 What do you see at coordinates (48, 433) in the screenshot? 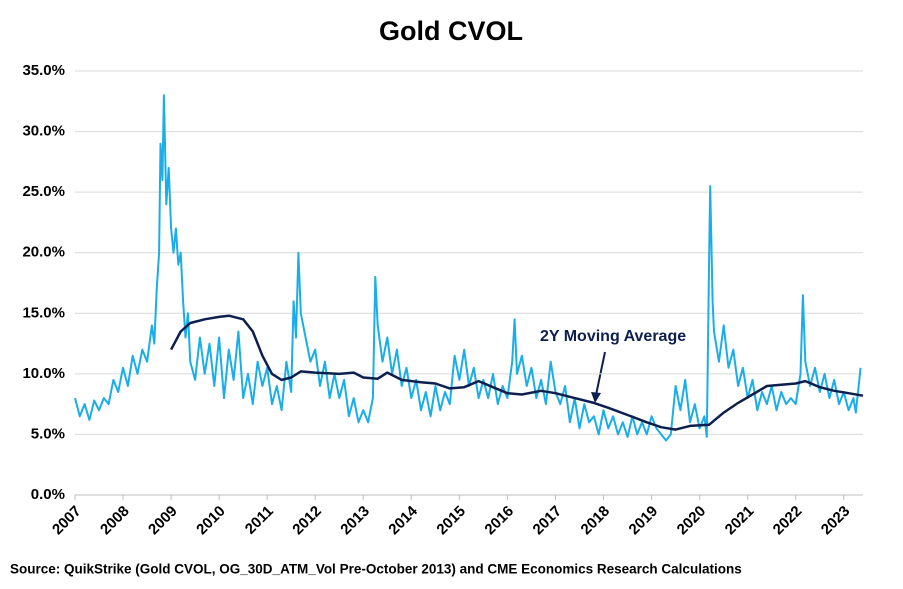
I see `y-tick-label: 5.0%` at bounding box center [48, 433].